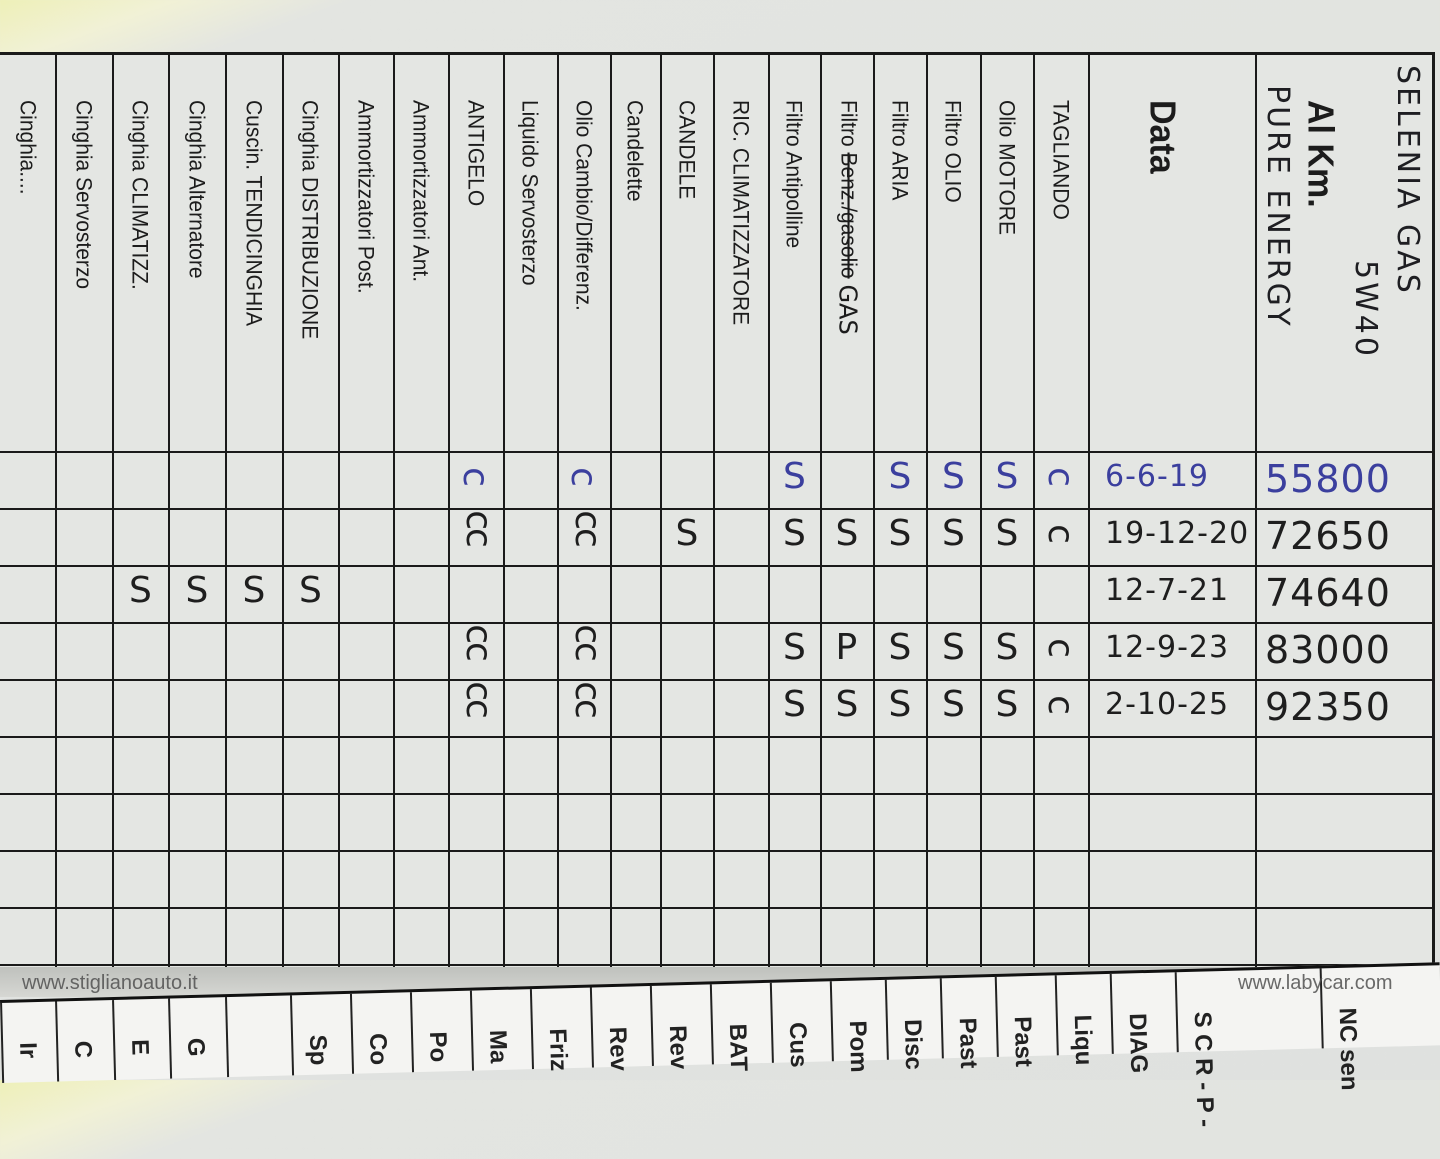 This screenshot has height=1159, width=1440. I want to click on column-label-text: Ammortizzatori Post., so click(365, 197).